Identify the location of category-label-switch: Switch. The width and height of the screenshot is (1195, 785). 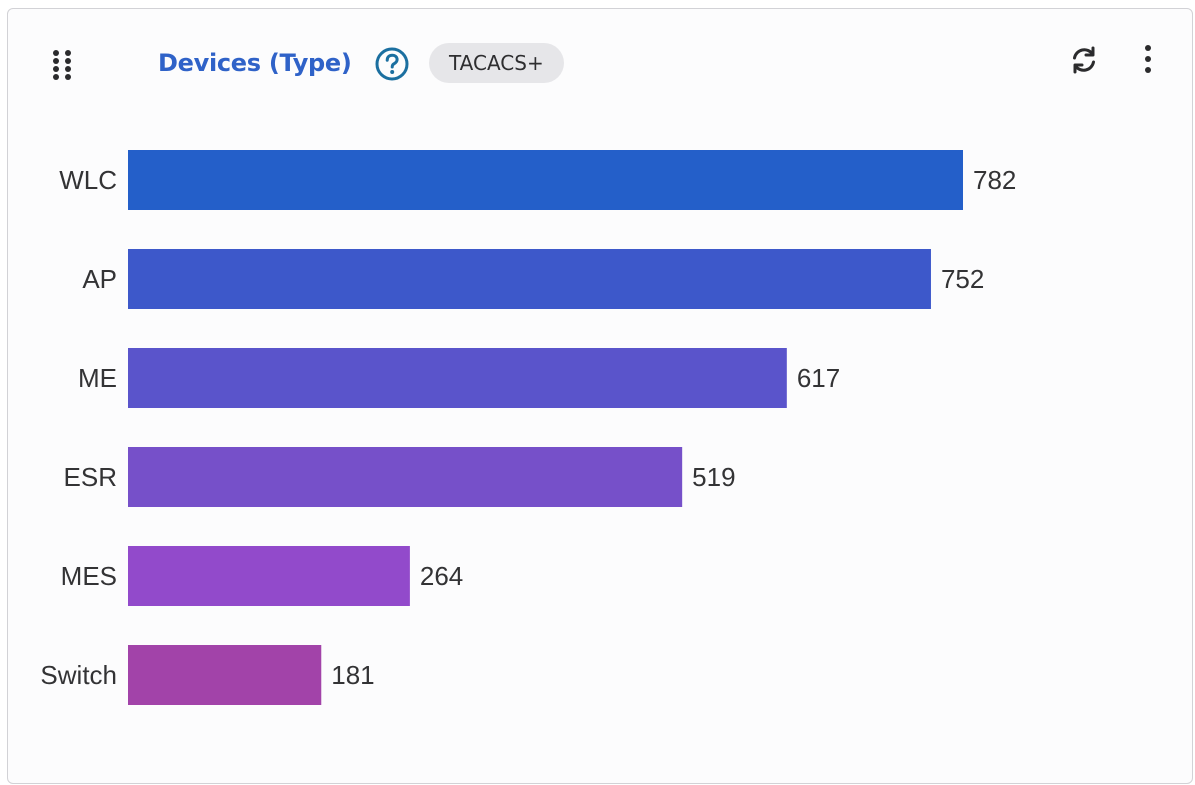
(78, 675).